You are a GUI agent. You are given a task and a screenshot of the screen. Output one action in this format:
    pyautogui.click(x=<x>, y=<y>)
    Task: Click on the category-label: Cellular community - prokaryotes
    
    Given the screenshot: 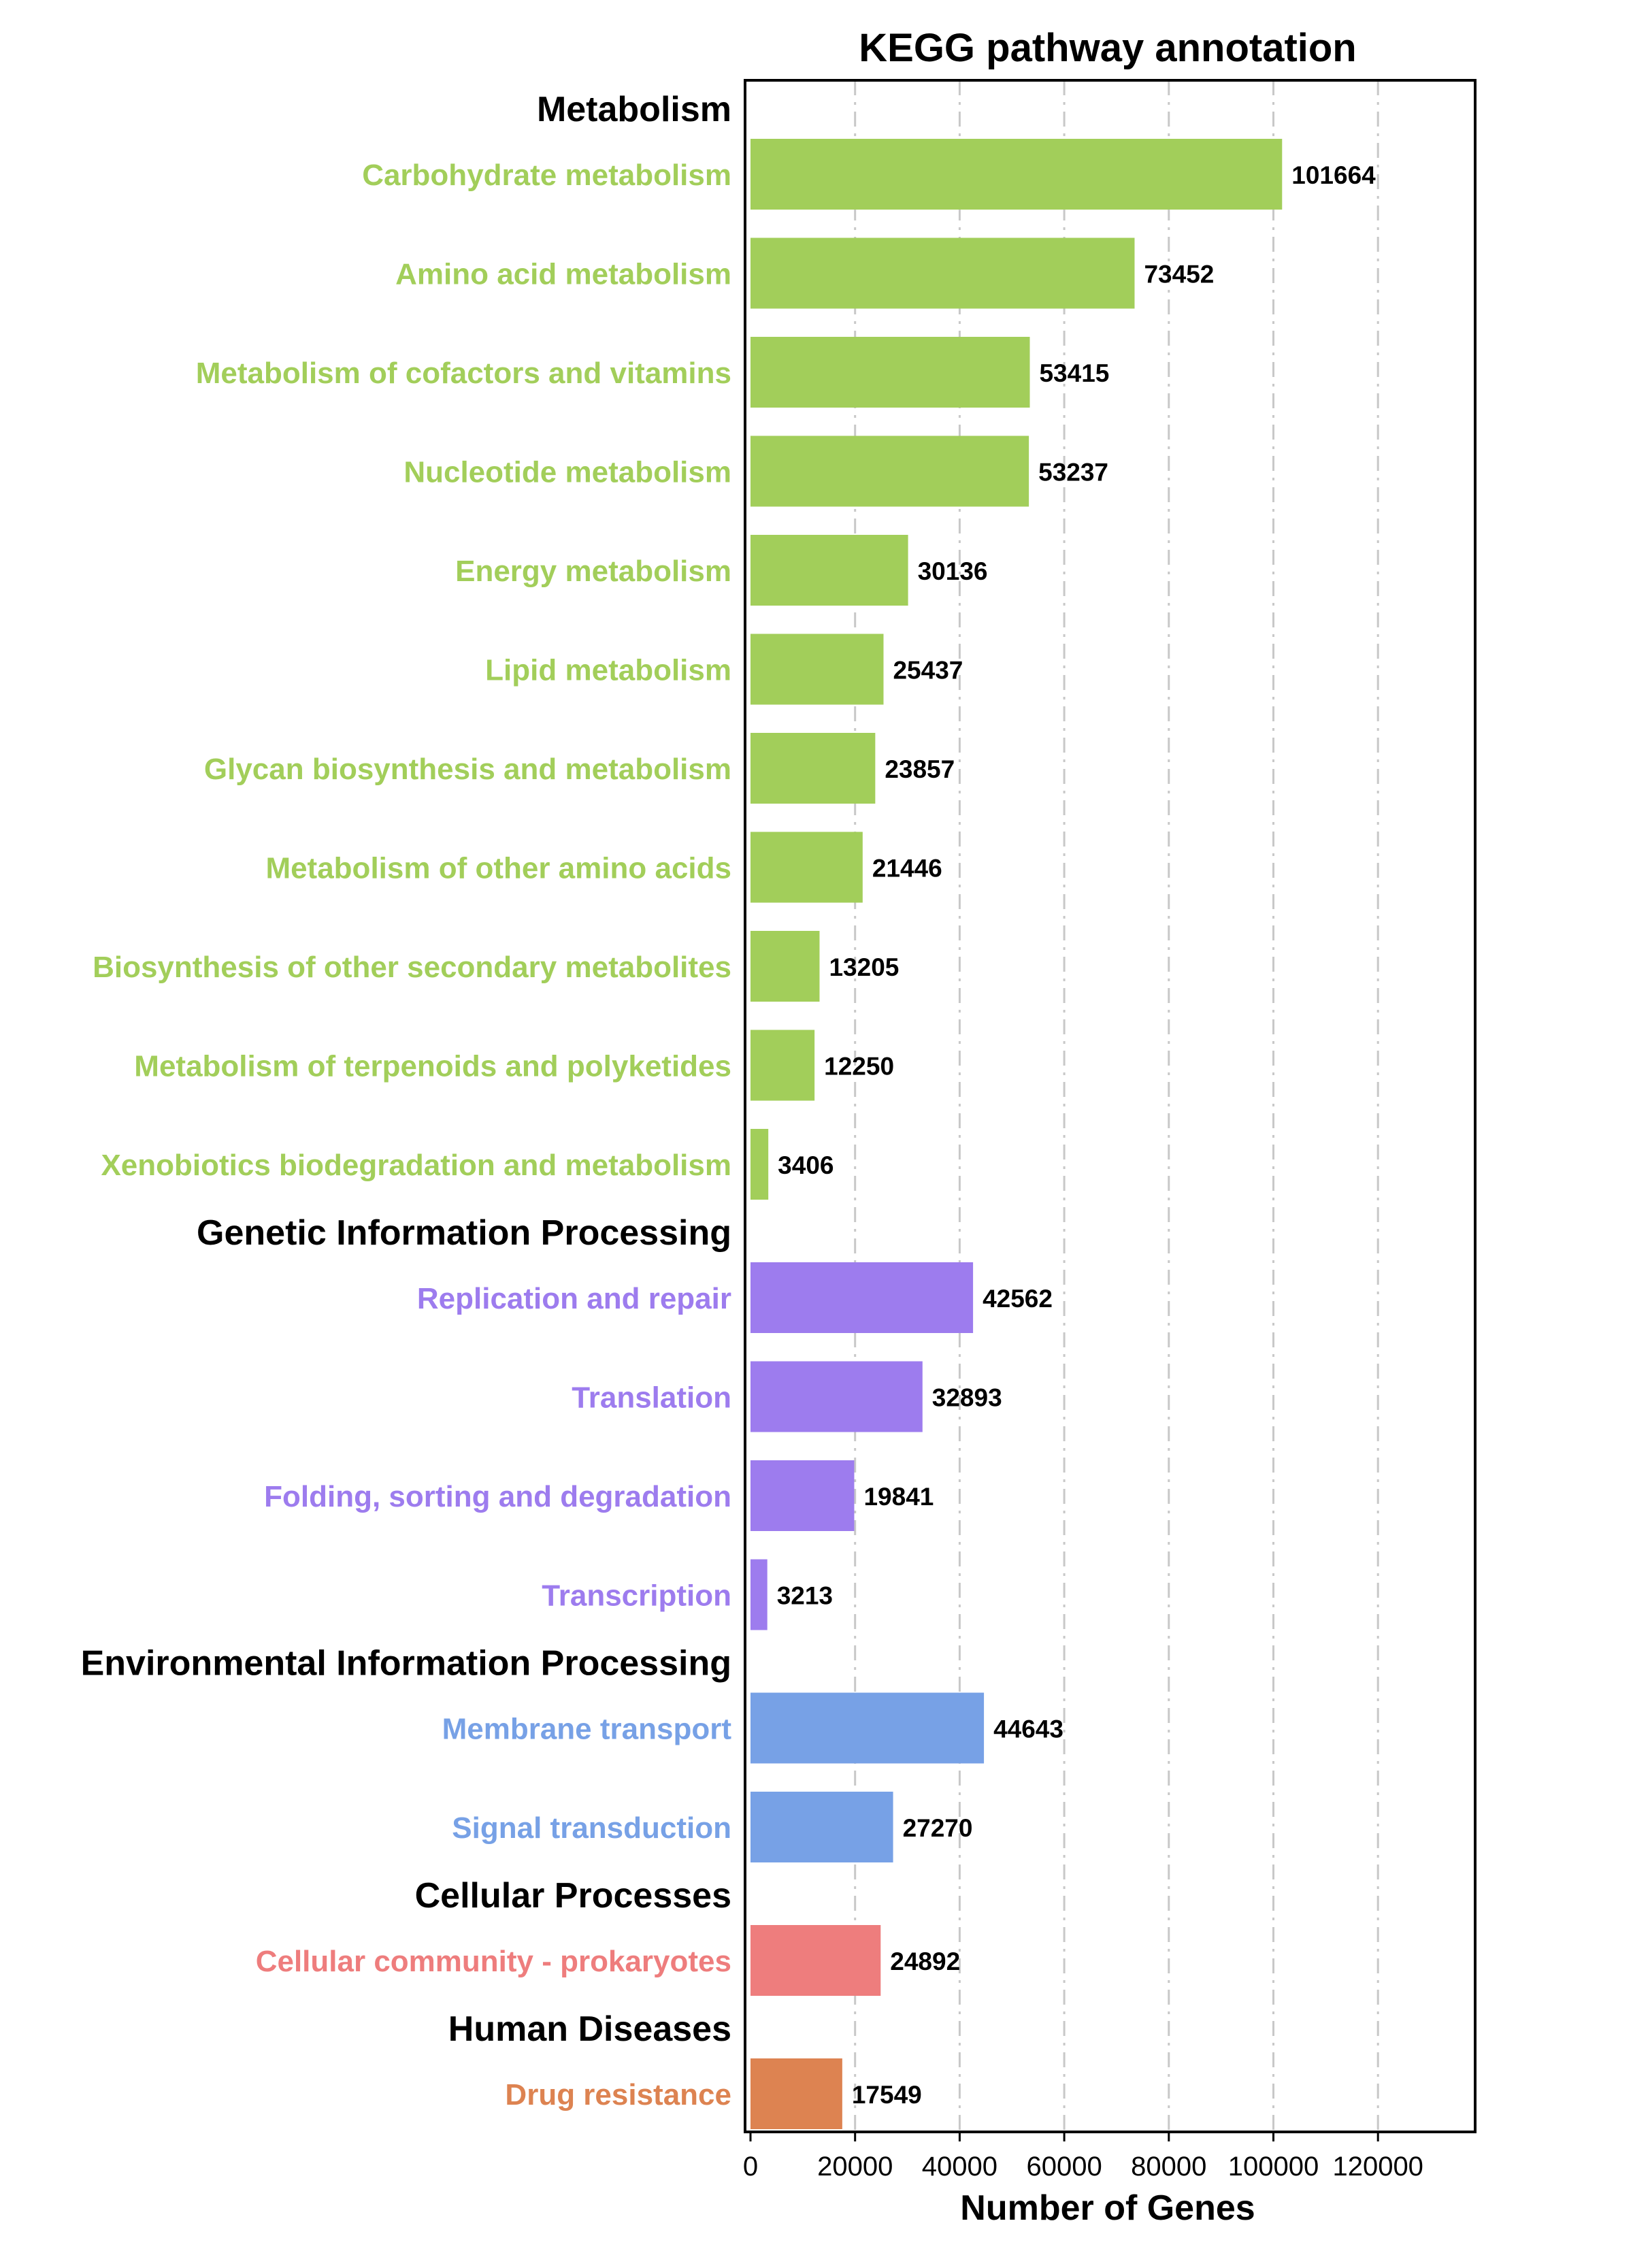 What is the action you would take?
    pyautogui.click(x=493, y=1961)
    